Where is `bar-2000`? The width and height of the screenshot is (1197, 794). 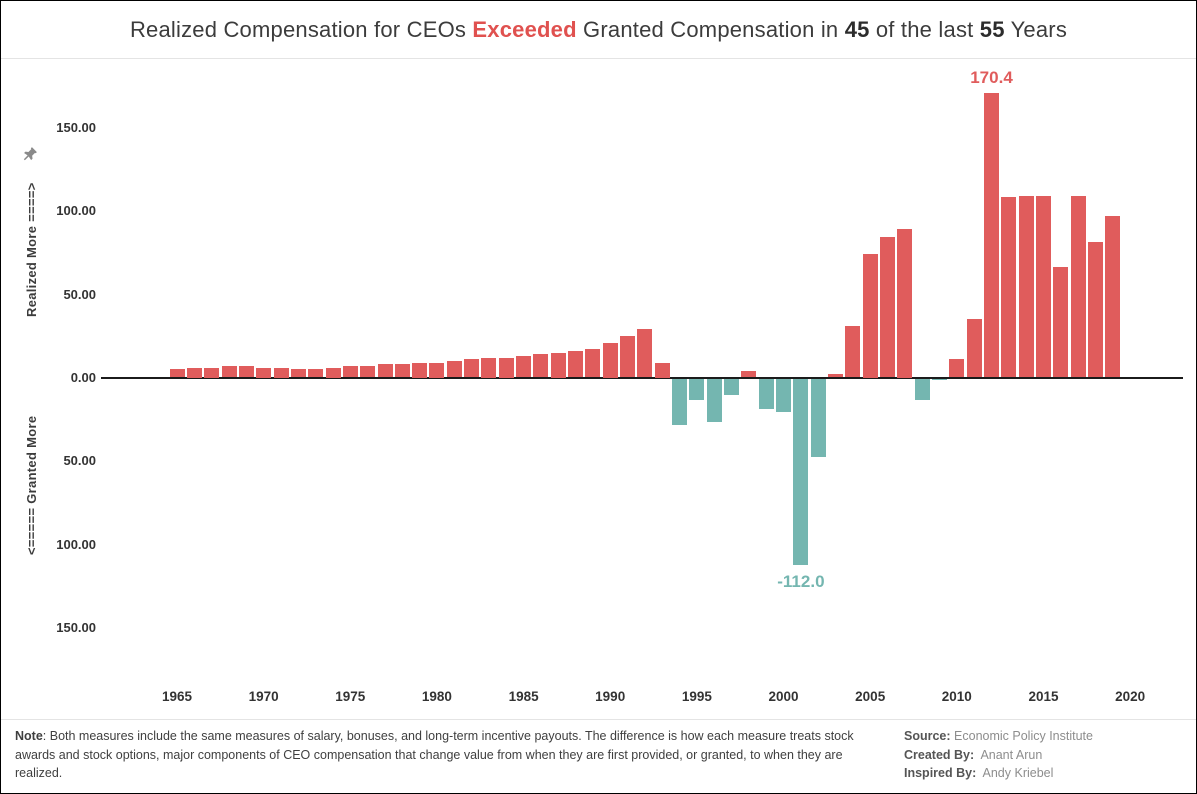
bar-2000 is located at coordinates (783, 395).